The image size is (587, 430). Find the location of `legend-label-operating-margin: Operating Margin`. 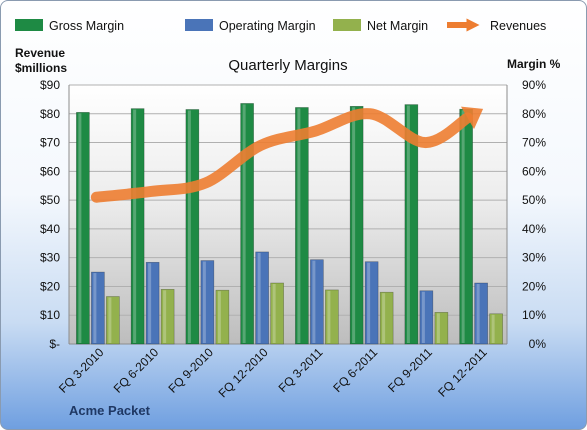

legend-label-operating-margin: Operating Margin is located at coordinates (267, 26).